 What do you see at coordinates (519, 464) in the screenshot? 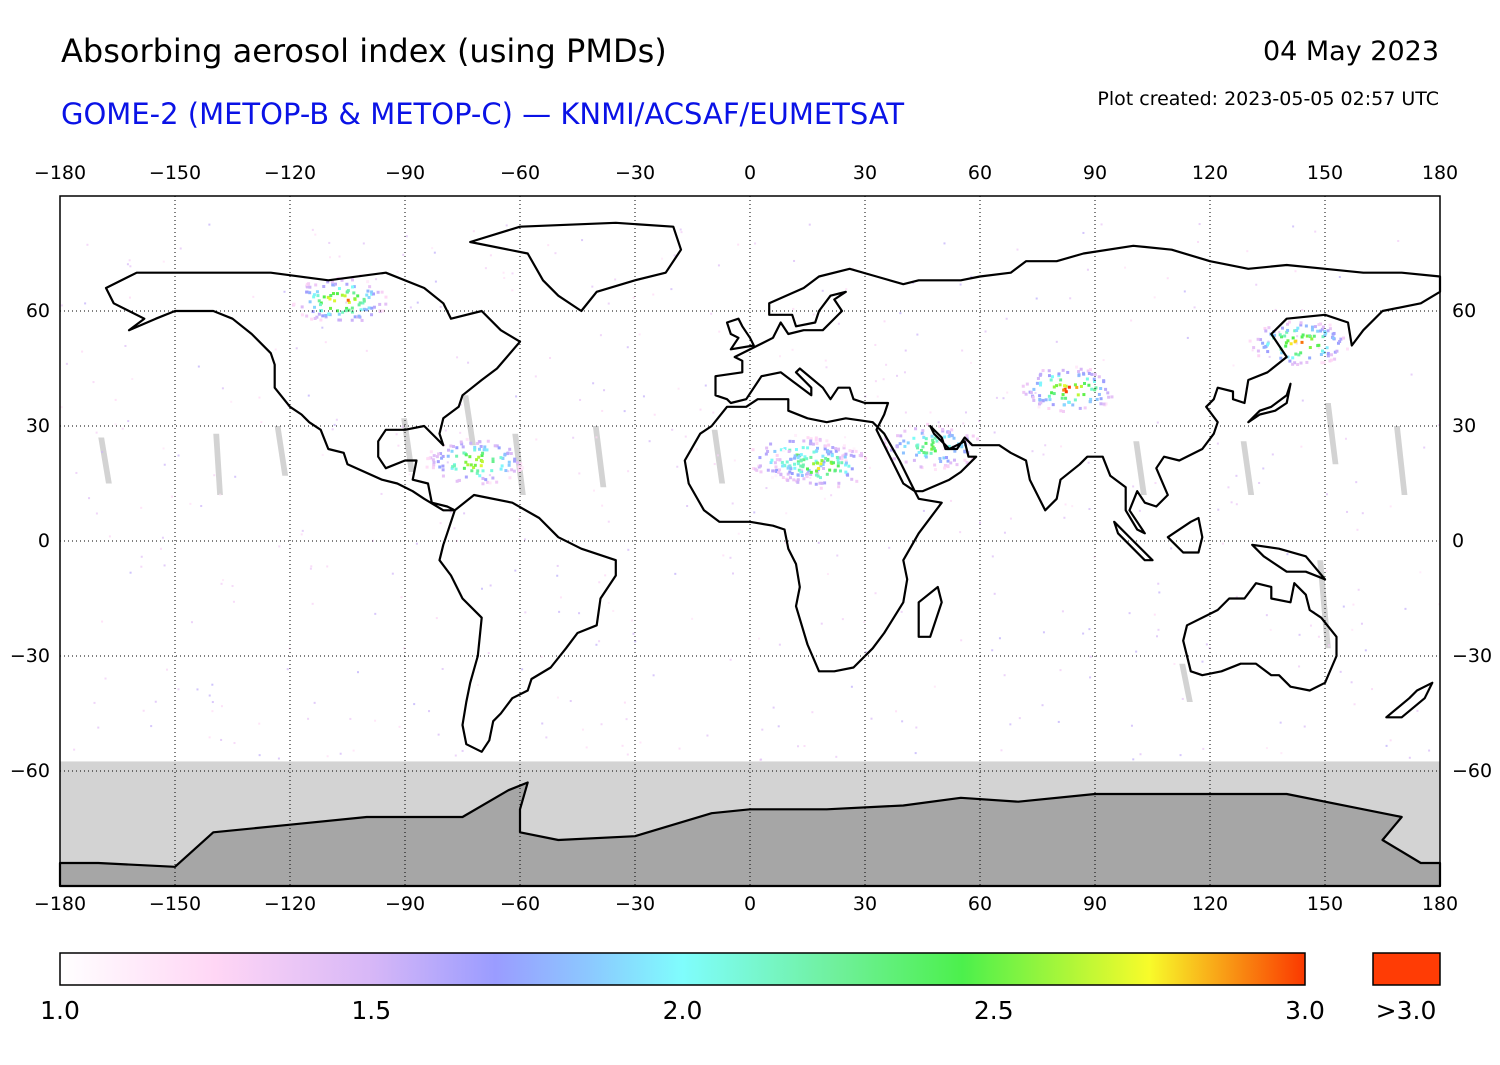
I see `no-data-swath-gap` at bounding box center [519, 464].